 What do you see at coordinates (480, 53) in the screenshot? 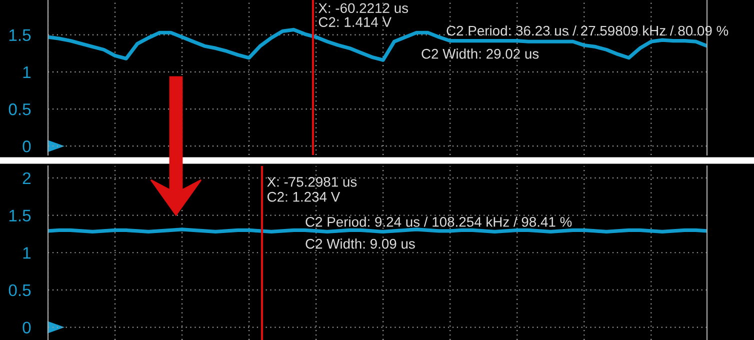
I see `annotation: C2 Width: 29.02 us` at bounding box center [480, 53].